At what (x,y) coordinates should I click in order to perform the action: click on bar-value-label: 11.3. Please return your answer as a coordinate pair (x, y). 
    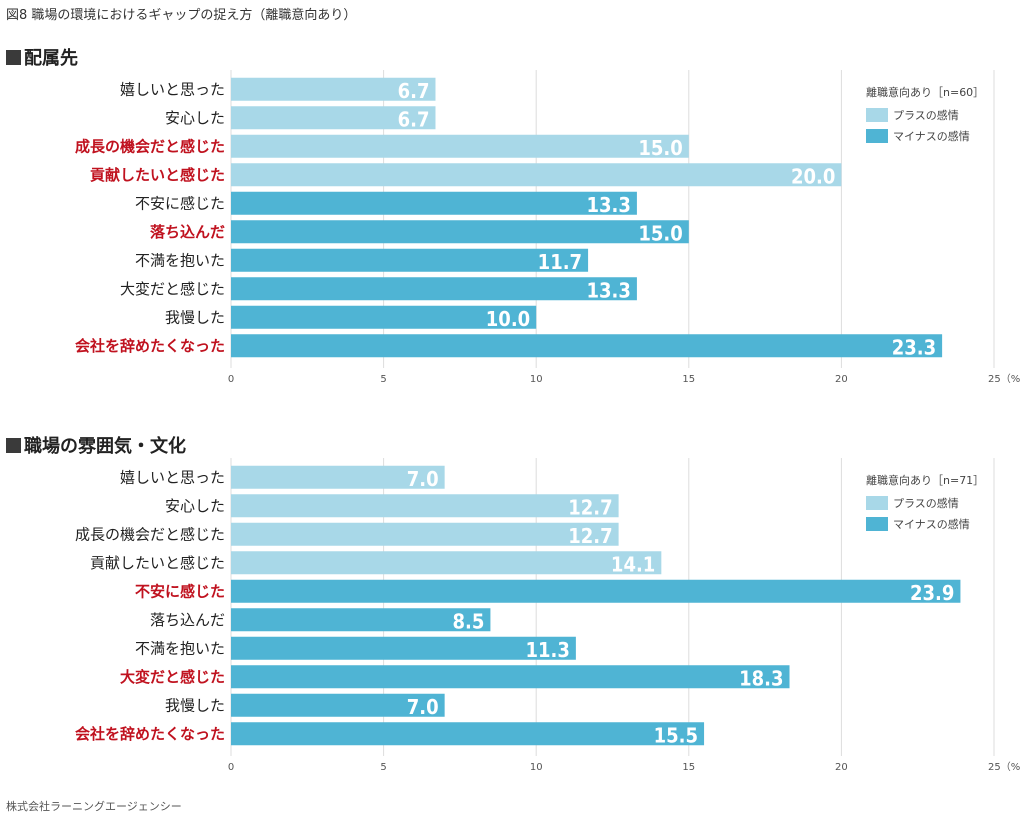
    Looking at the image, I should click on (547, 650).